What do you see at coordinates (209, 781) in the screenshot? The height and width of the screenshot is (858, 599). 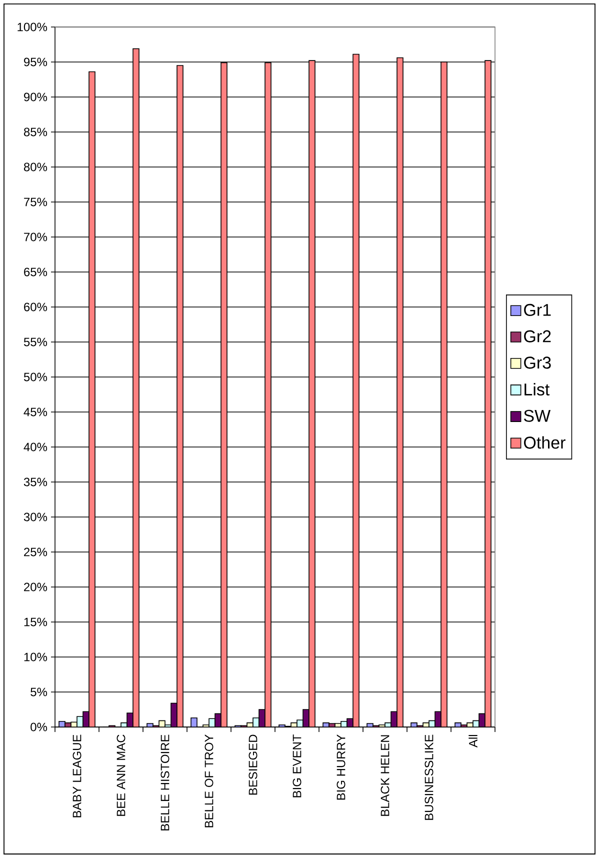 I see `x-tick-label: BELLE OF TROY` at bounding box center [209, 781].